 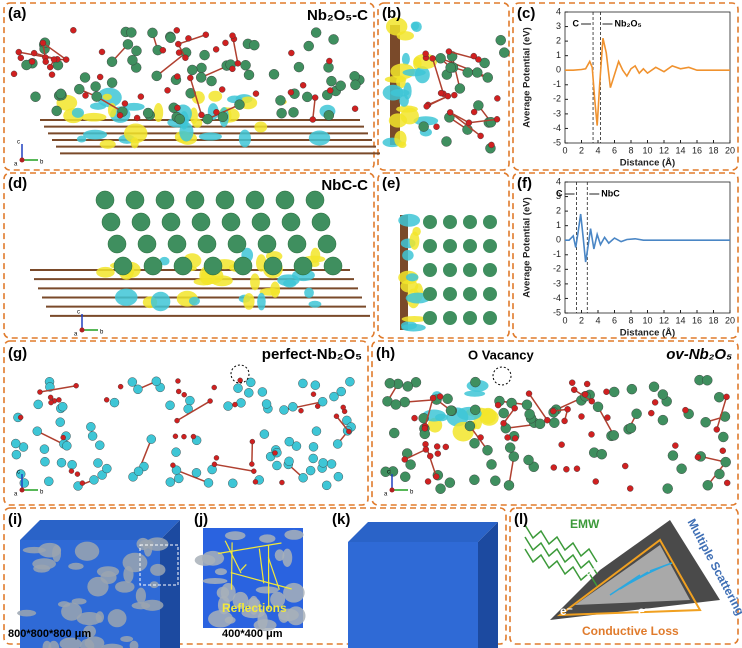 I want to click on panel-title: Nb₂O₅-C, so click(x=337, y=15).